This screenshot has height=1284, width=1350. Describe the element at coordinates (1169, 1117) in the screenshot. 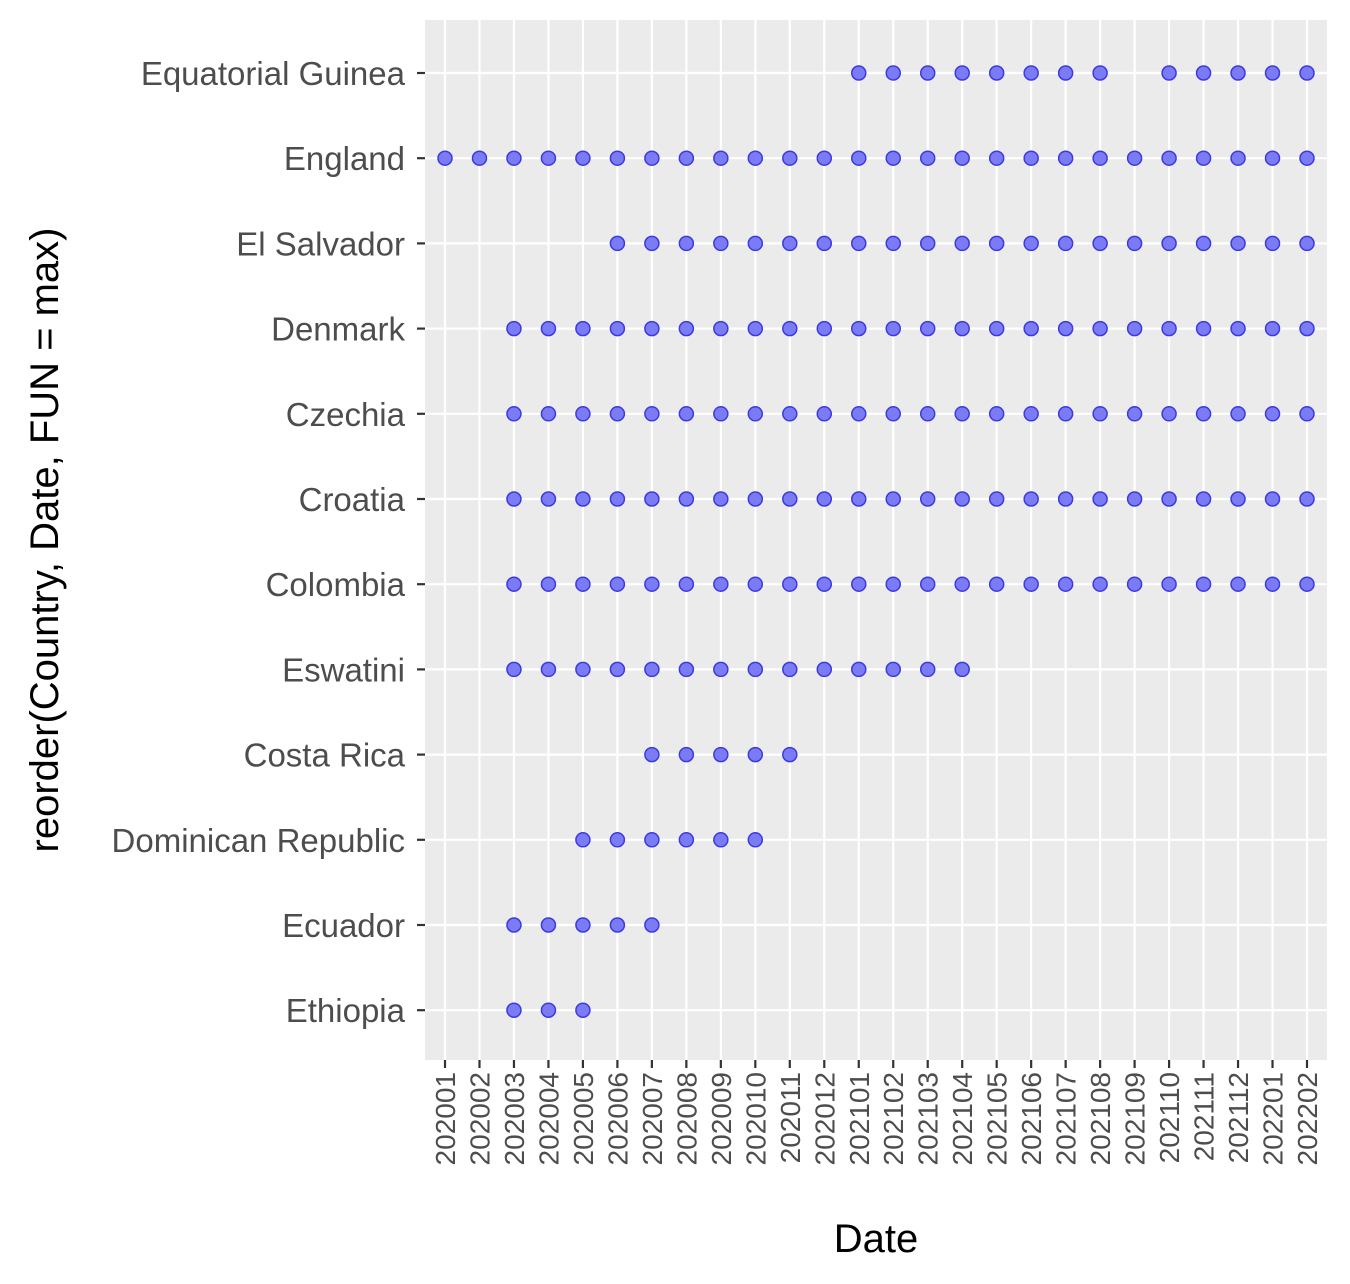

I see `x-tick-label: 202110` at that location.